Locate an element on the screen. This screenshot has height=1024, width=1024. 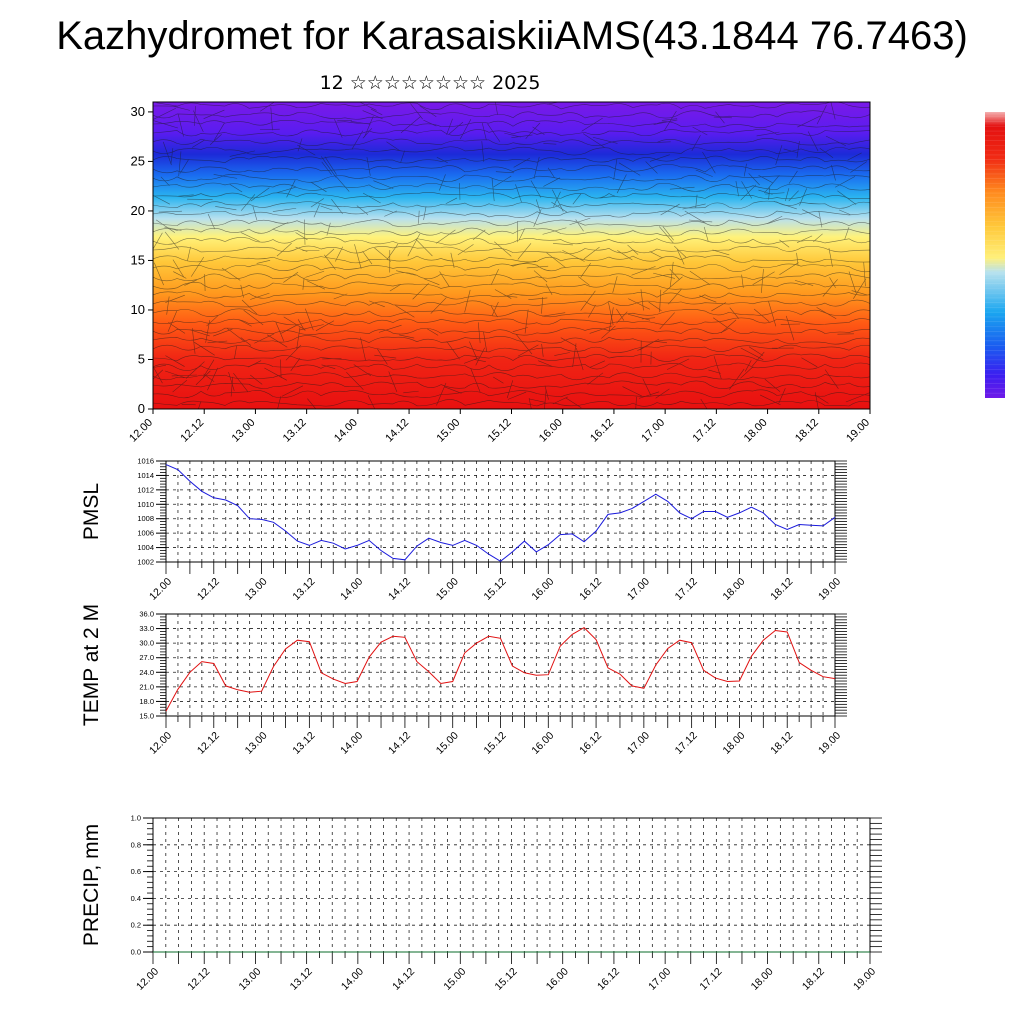
x-tick-label: 16.00 is located at coordinates (542, 589).